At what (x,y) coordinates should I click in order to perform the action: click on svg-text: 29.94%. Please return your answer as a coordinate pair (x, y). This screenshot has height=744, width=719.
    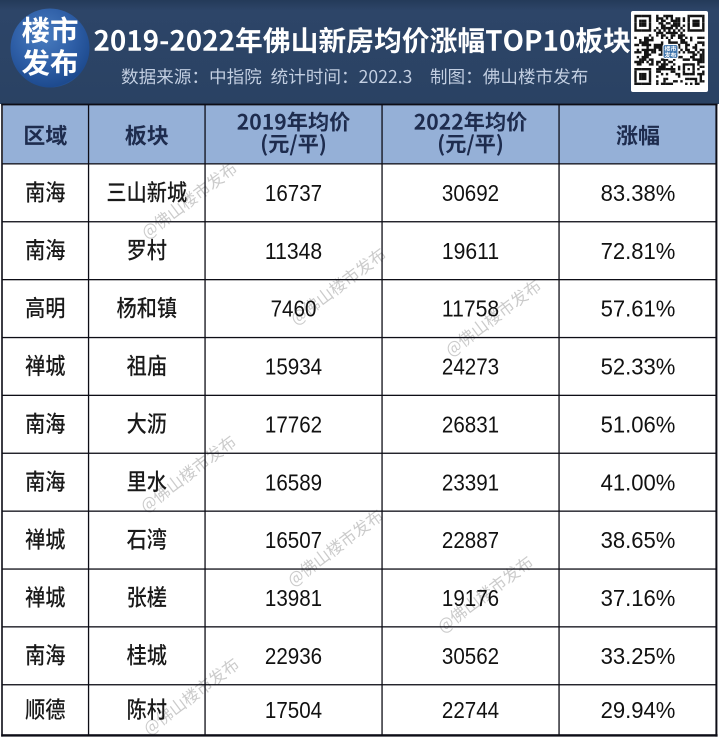
    Looking at the image, I should click on (638, 710).